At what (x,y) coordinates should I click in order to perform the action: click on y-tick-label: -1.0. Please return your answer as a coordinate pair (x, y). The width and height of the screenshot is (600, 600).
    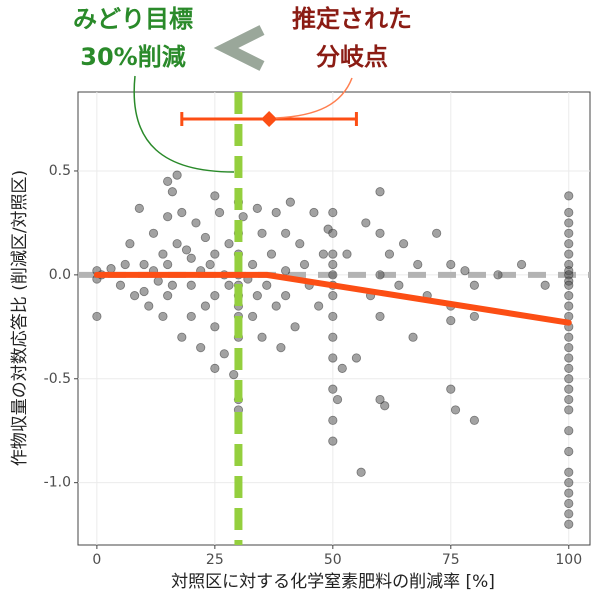
    Looking at the image, I should click on (57, 483).